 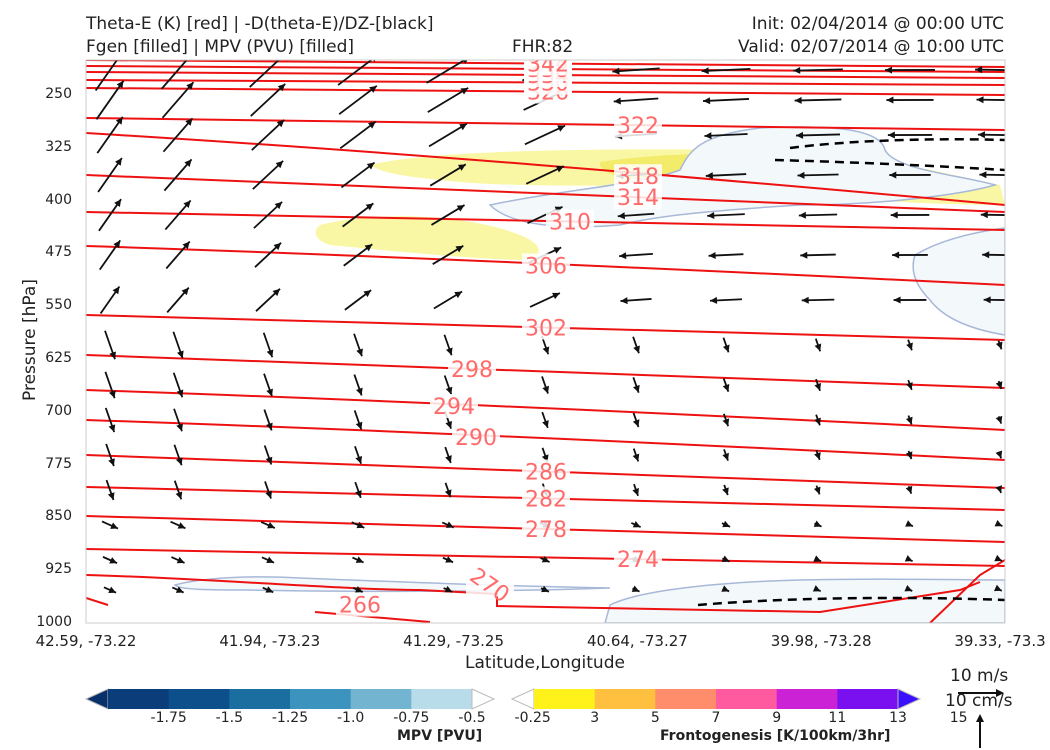 What do you see at coordinates (545, 663) in the screenshot?
I see `x-axis-label: Latitude,Longitude` at bounding box center [545, 663].